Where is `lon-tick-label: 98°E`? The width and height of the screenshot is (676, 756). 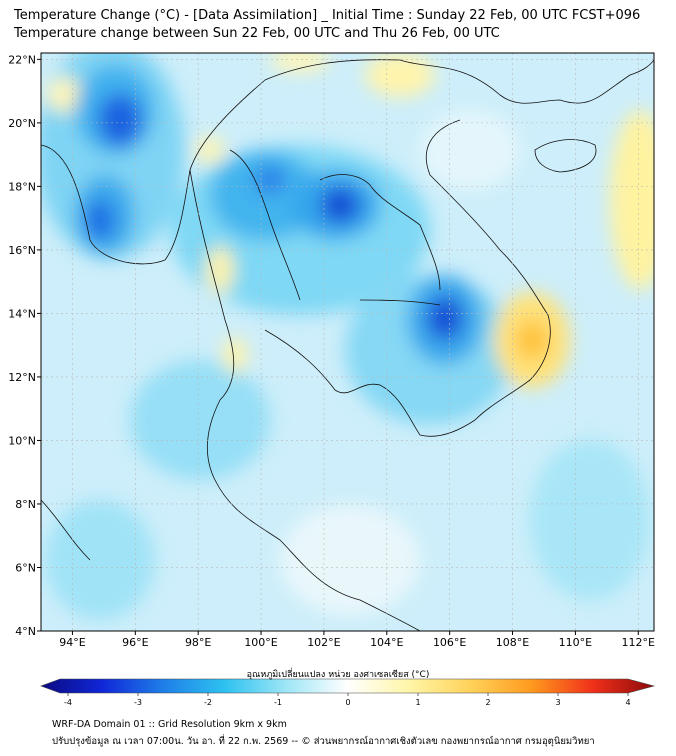
lon-tick-label: 98°E is located at coordinates (198, 642).